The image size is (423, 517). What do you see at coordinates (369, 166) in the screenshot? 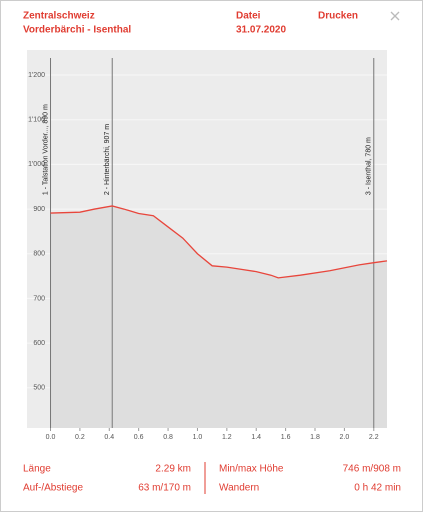
I see `waypoint-label: 3 - Isenthal, 780 m` at bounding box center [369, 166].